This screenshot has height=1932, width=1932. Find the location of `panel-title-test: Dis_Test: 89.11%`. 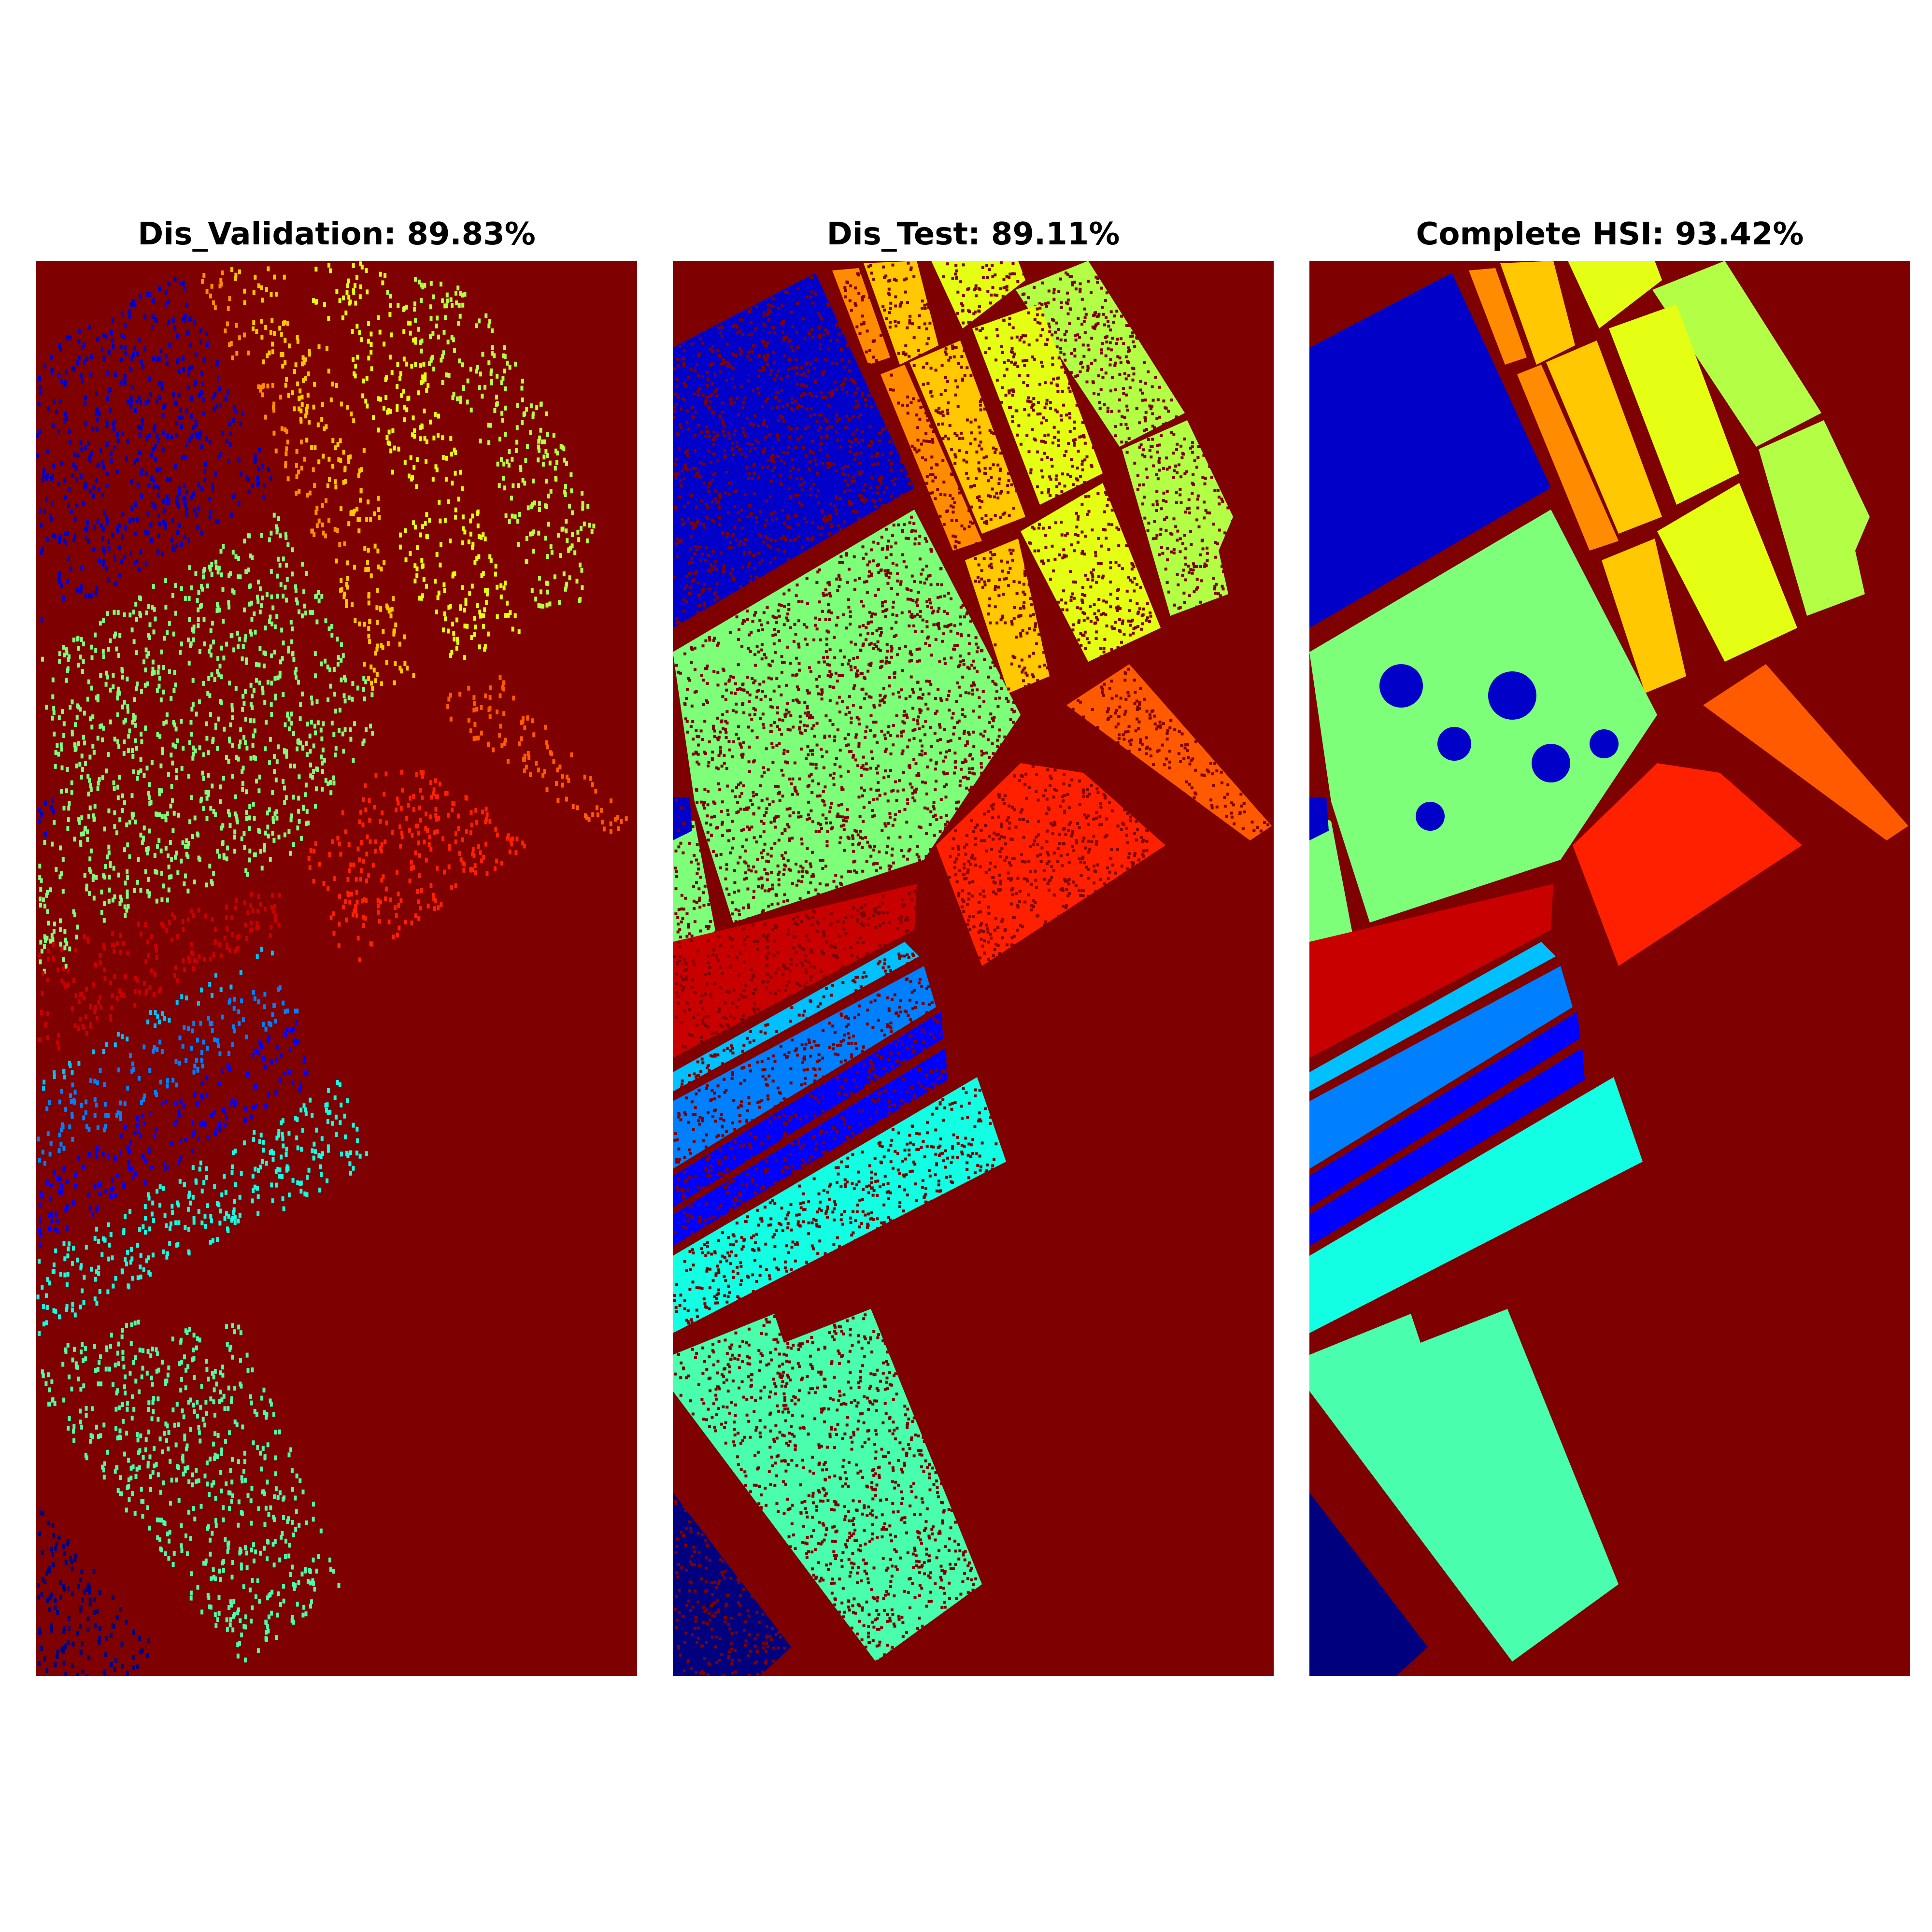

panel-title-test: Dis_Test: 89.11% is located at coordinates (973, 234).